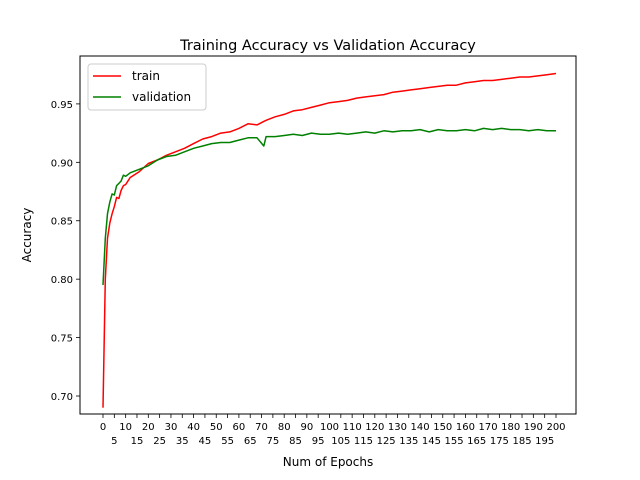 This screenshot has width=640, height=480. I want to click on x-tick-label: 160, so click(465, 427).